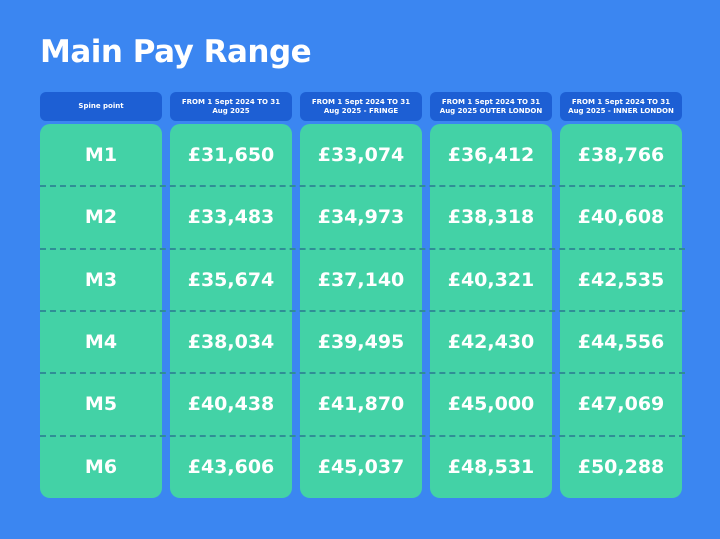 The image size is (720, 539). What do you see at coordinates (101, 106) in the screenshot?
I see `column-header: Spine point` at bounding box center [101, 106].